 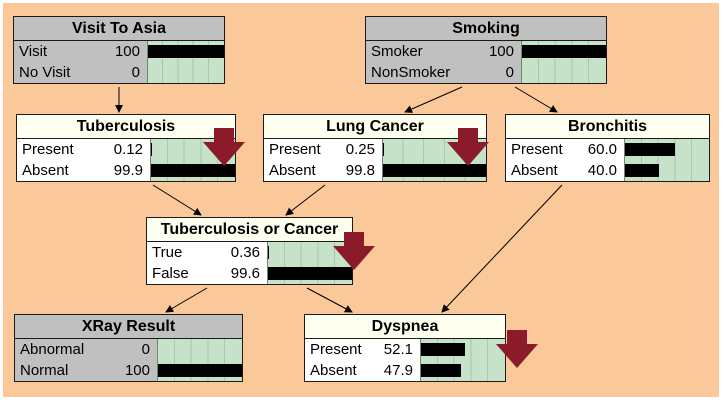 I want to click on state-row: False 99.6, so click(x=249, y=273).